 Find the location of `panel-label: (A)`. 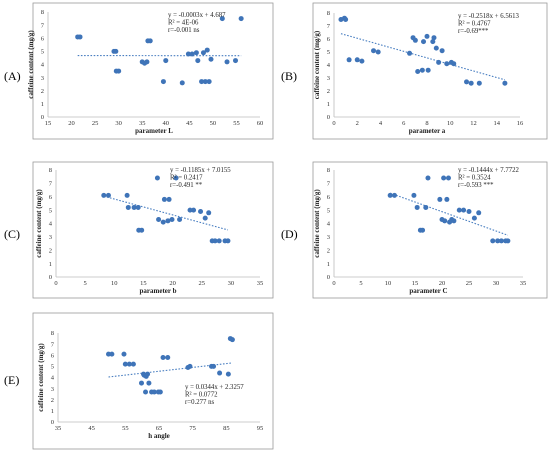

panel-label: (A) is located at coordinates (12, 76).